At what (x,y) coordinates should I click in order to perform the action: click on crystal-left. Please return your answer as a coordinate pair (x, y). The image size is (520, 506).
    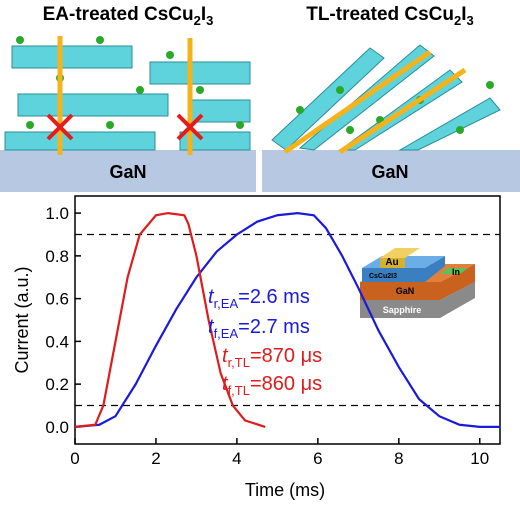
    Looking at the image, I should click on (127, 98).